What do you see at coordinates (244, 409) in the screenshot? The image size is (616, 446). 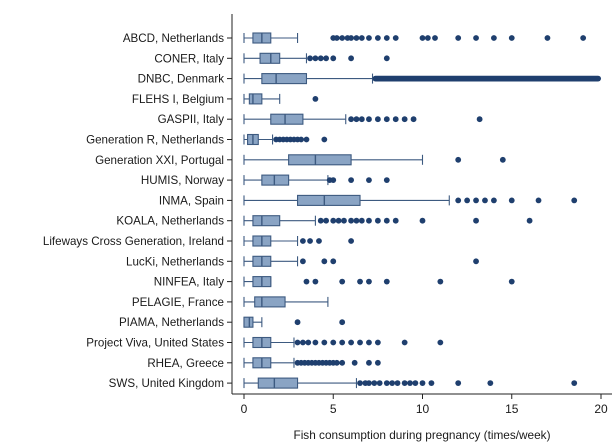 I see `x-tick-label: 0` at bounding box center [244, 409].